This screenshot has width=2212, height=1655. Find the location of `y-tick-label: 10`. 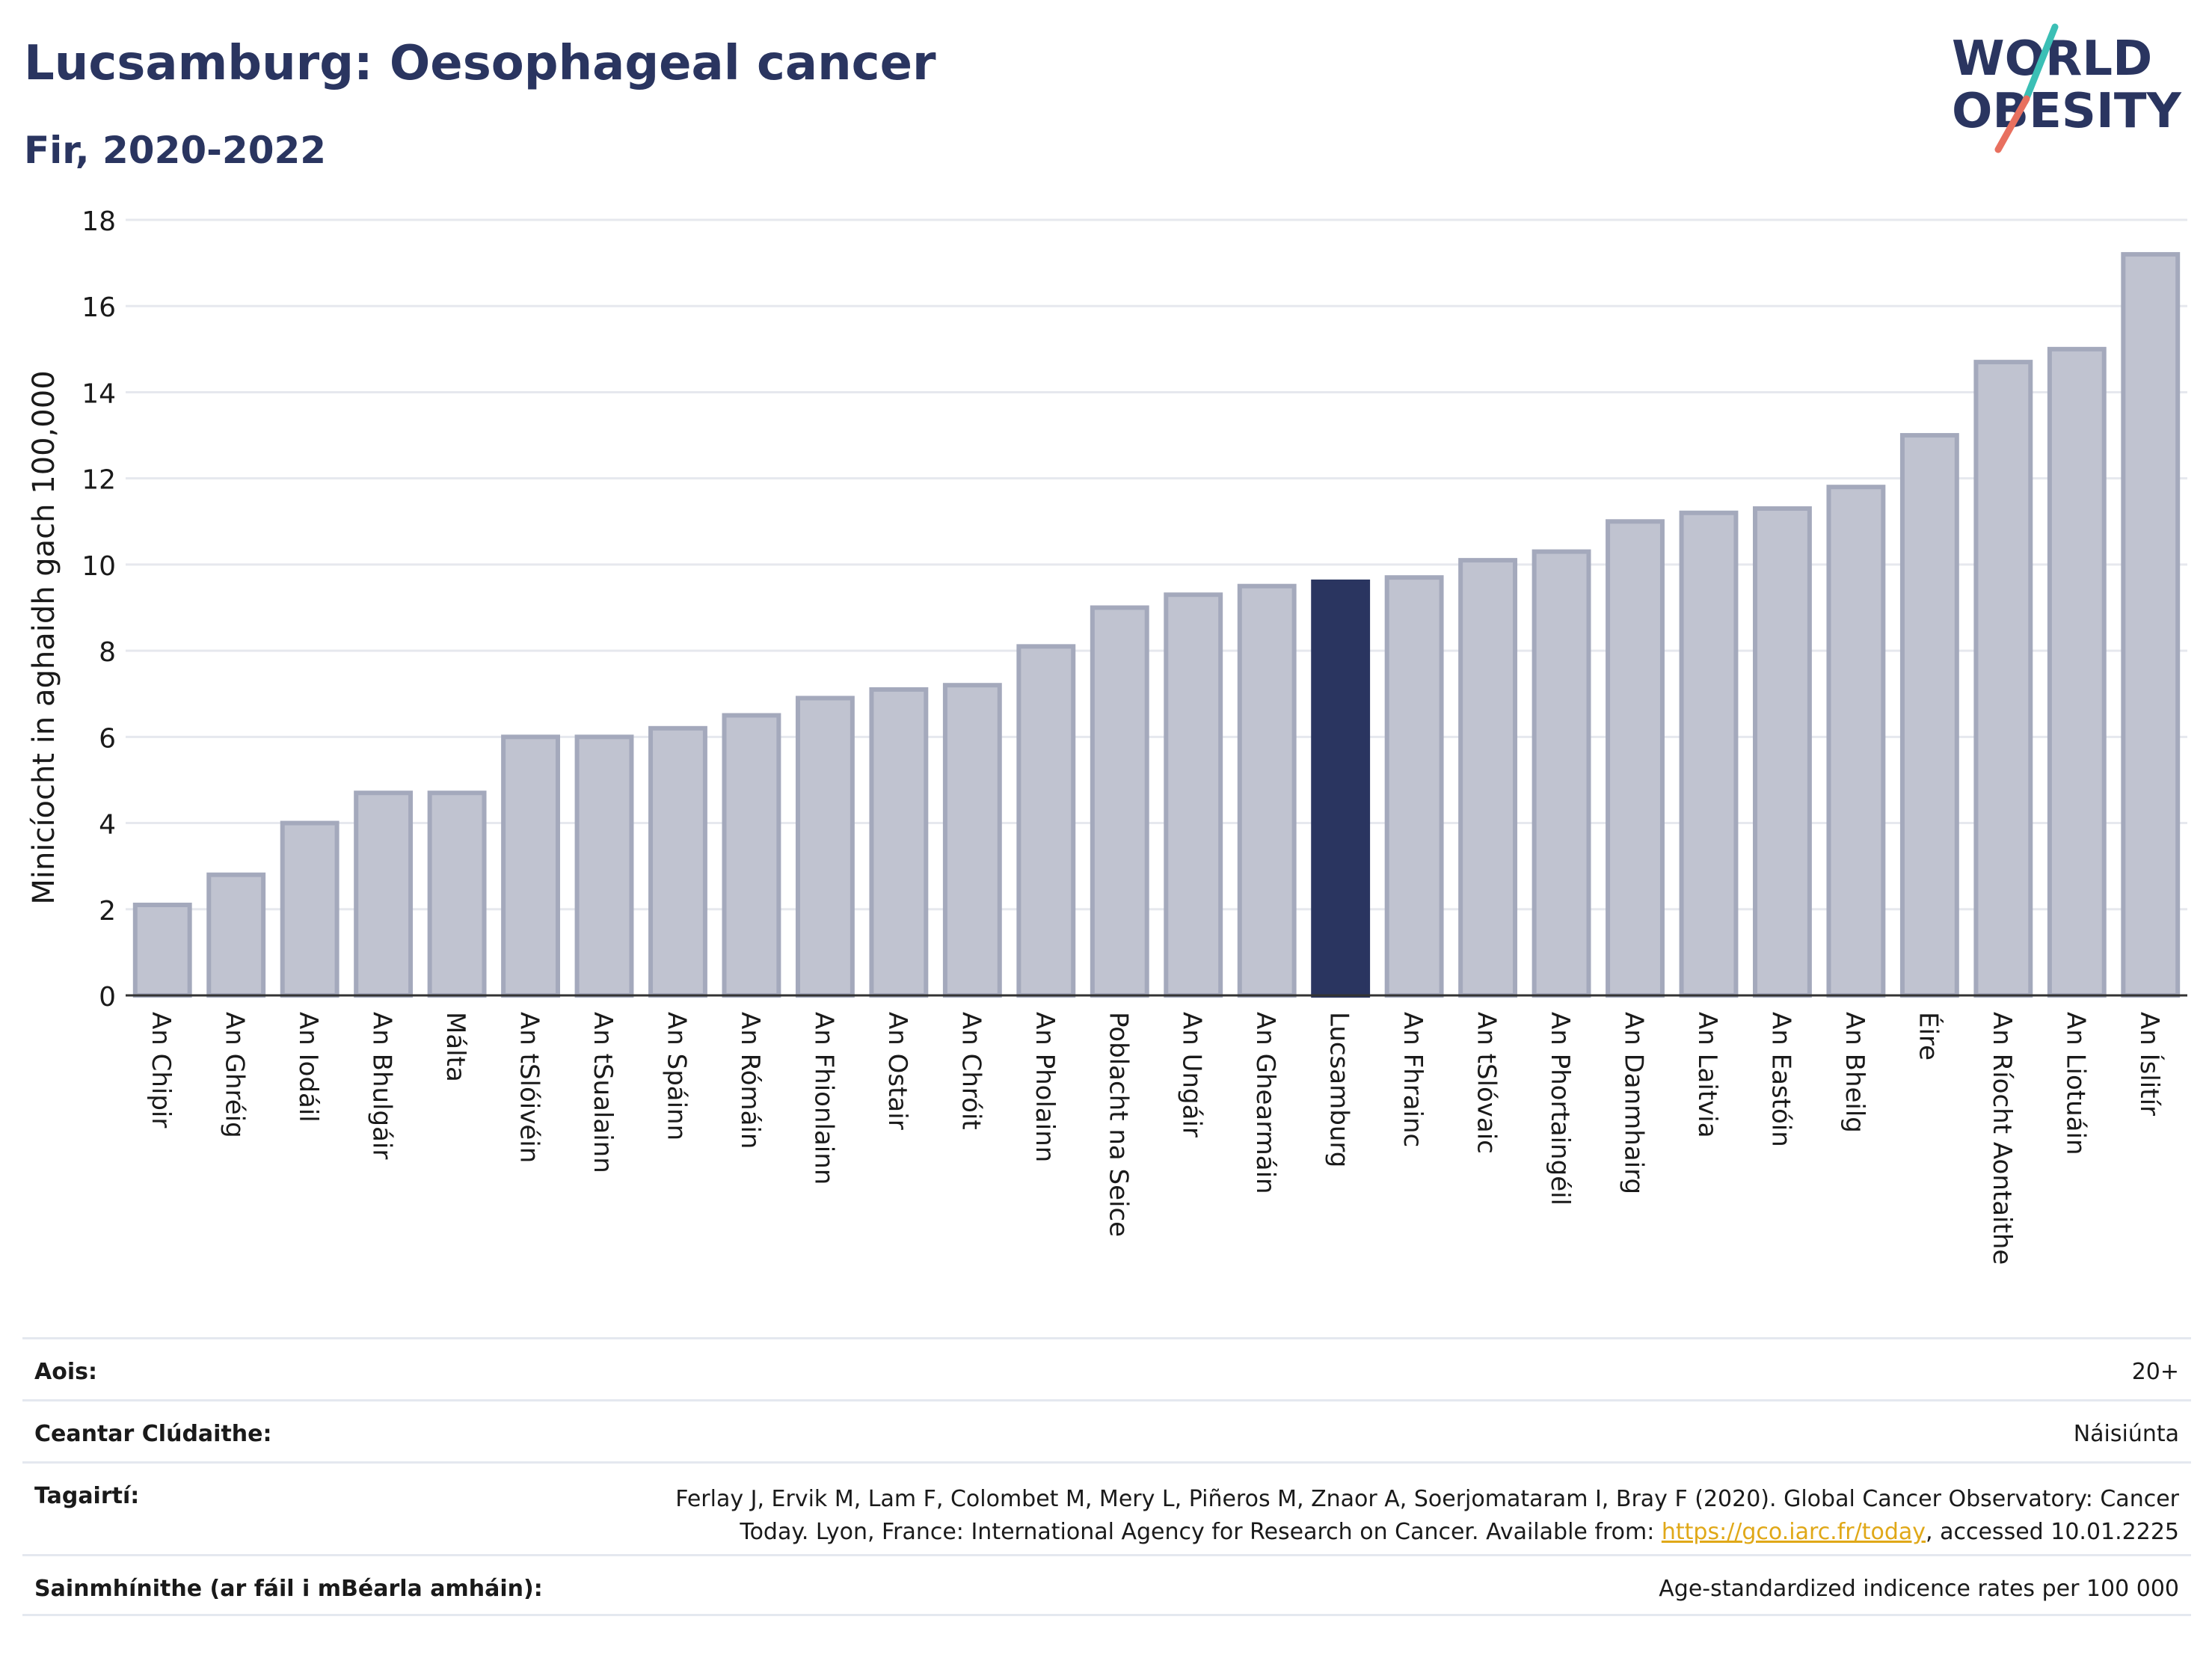

y-tick-label: 10 is located at coordinates (99, 566).